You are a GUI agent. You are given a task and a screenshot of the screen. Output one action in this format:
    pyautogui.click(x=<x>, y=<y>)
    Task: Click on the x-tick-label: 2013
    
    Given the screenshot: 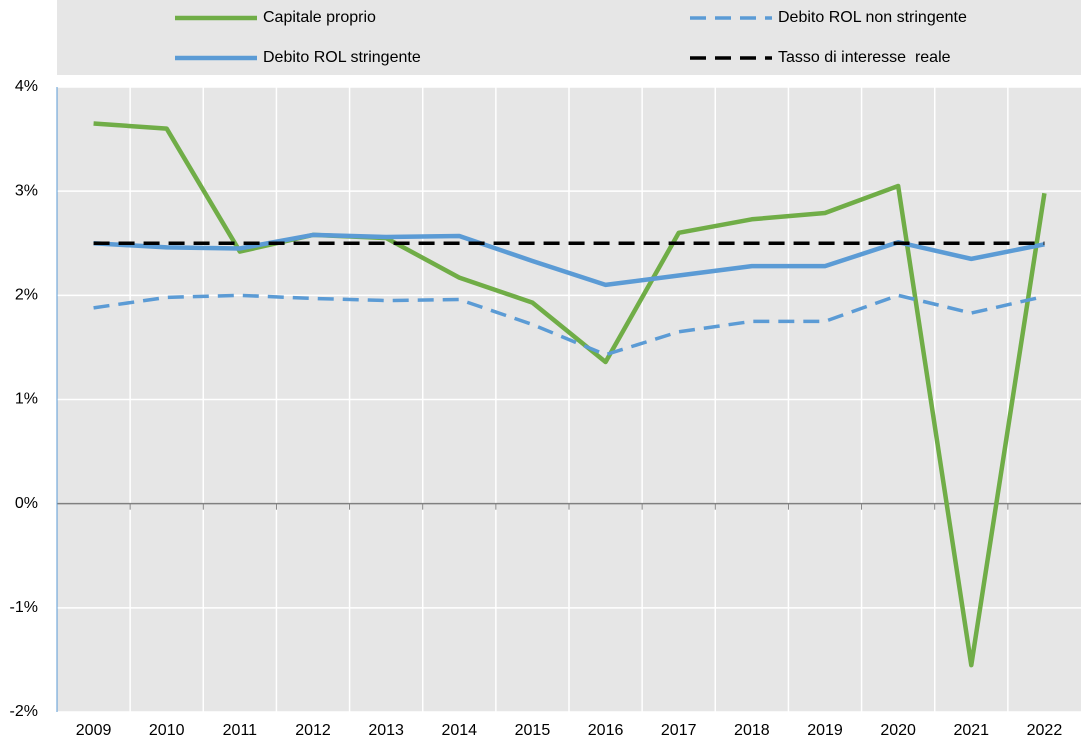 What is the action you would take?
    pyautogui.click(x=386, y=730)
    